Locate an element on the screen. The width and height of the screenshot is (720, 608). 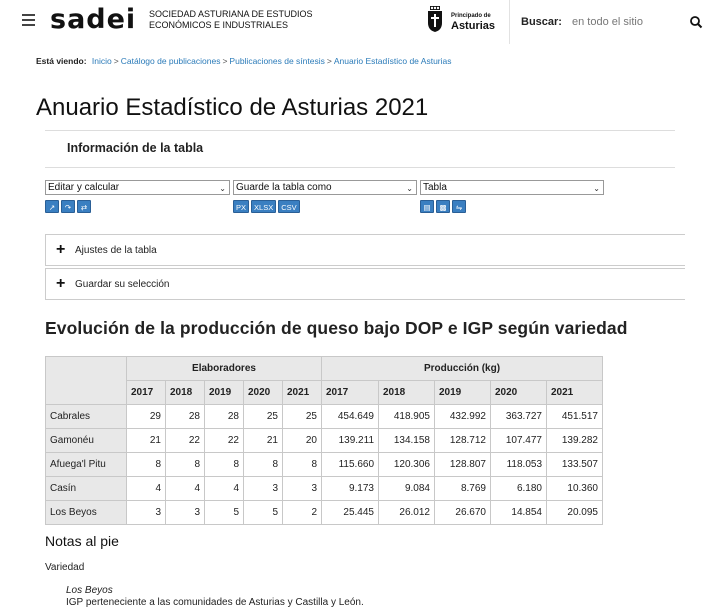
year-header: 2018 is located at coordinates (185, 392).